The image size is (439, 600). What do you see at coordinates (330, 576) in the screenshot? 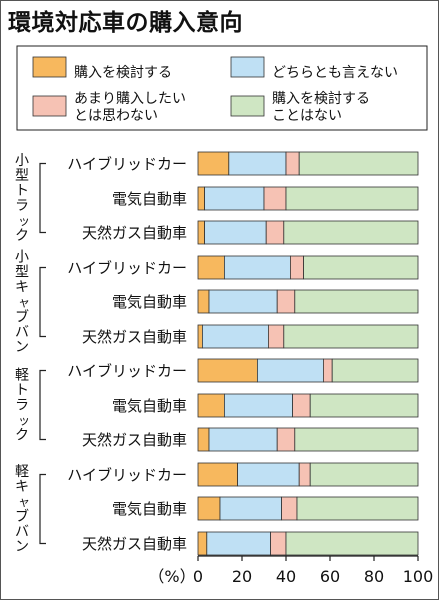
I see `x-tick-label: 60` at bounding box center [330, 576].